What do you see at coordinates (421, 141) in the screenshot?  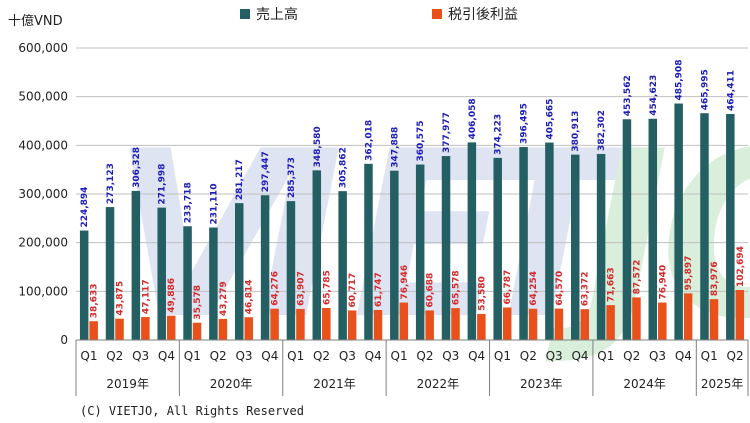 I see `data-label-revenue: 360,575` at bounding box center [421, 141].